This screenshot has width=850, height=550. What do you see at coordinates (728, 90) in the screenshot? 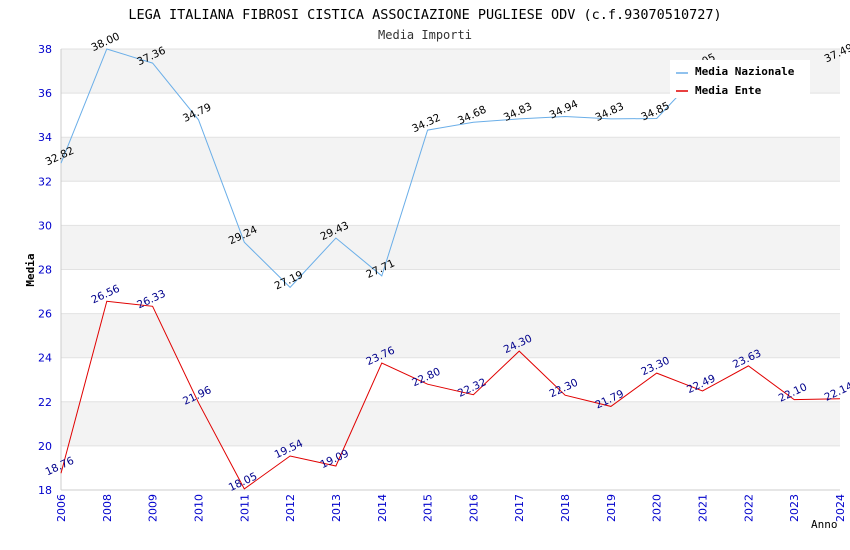
I see `legend-label-ente: Media Ente` at bounding box center [728, 90].